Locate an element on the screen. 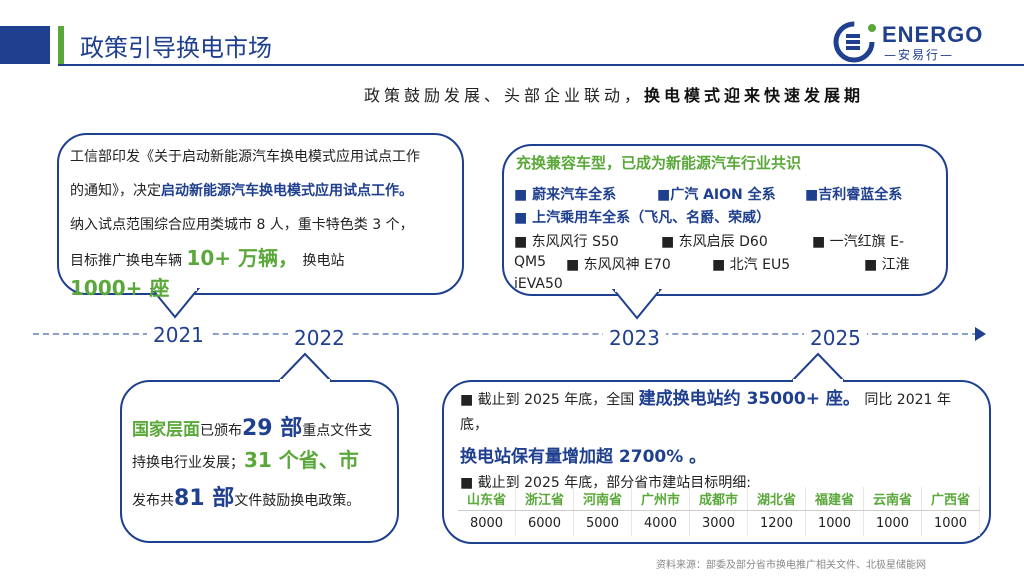 The height and width of the screenshot is (576, 1024). b2021-line1: 工信部印发《关于启动新能源汽车换电模式应用试点工作 is located at coordinates (245, 157).